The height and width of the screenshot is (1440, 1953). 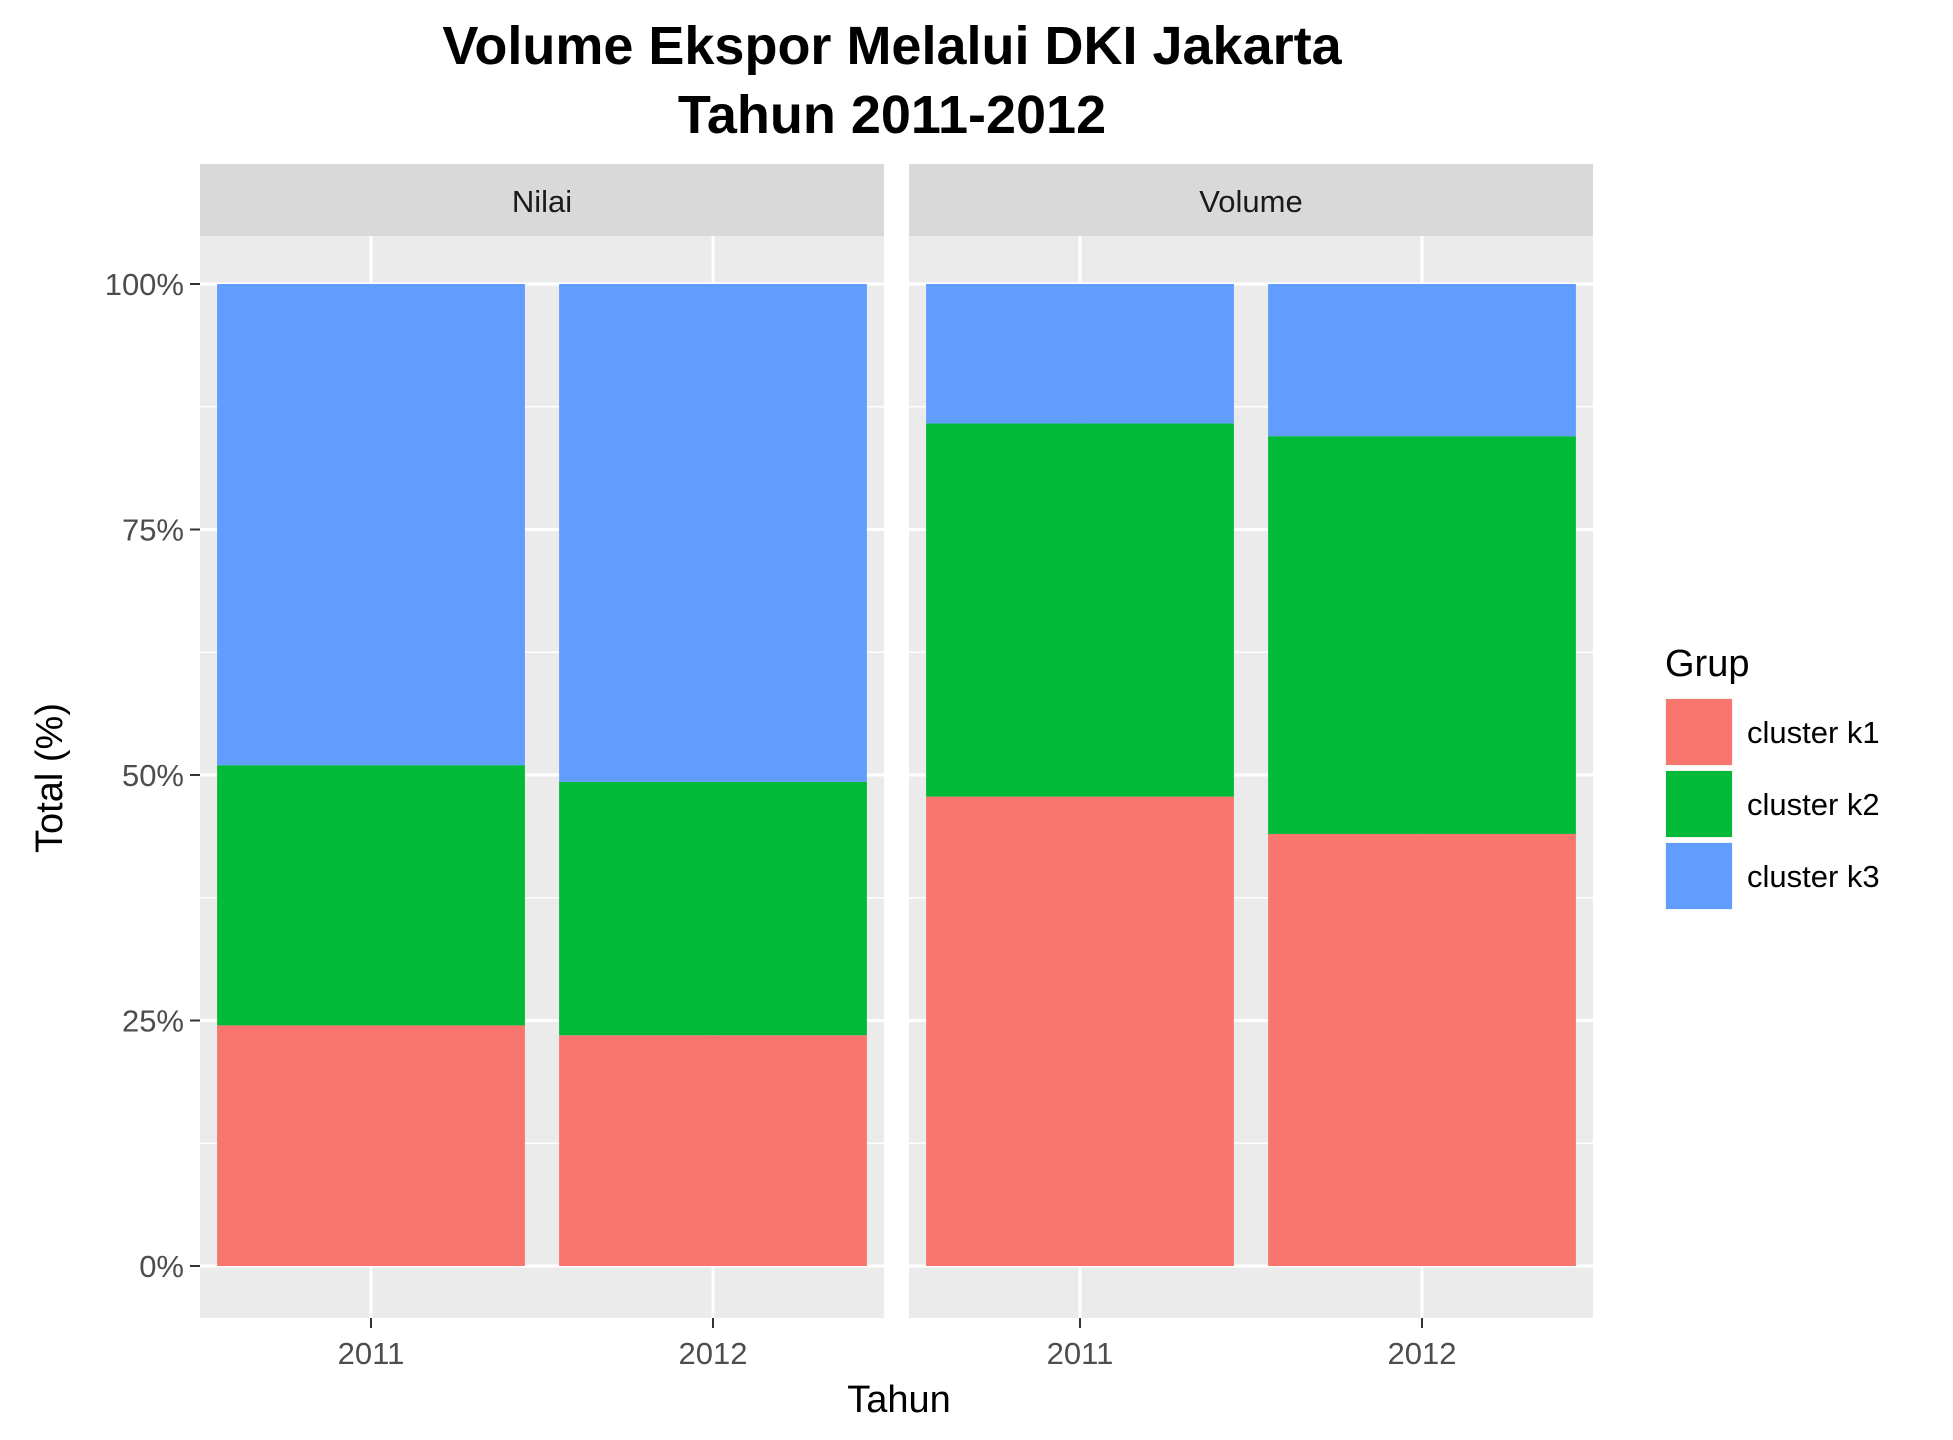 What do you see at coordinates (1699, 732) in the screenshot?
I see `legend-key-cluster-k1` at bounding box center [1699, 732].